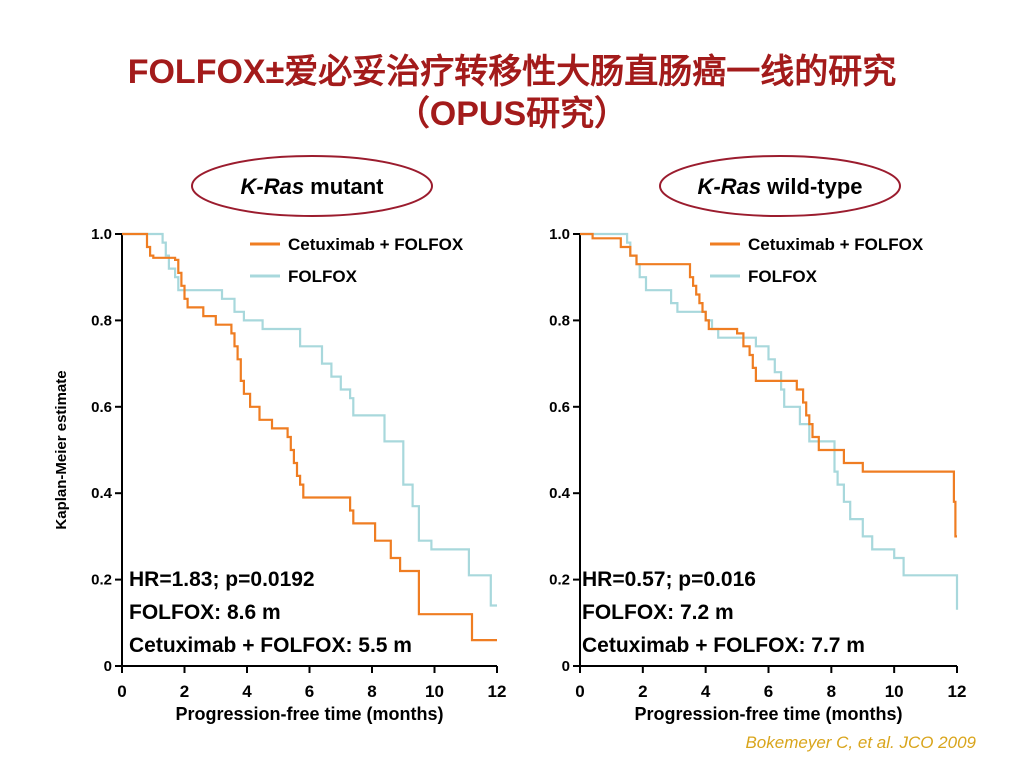 The image size is (1024, 768). I want to click on panel2-x-tick-label: 6, so click(768, 691).